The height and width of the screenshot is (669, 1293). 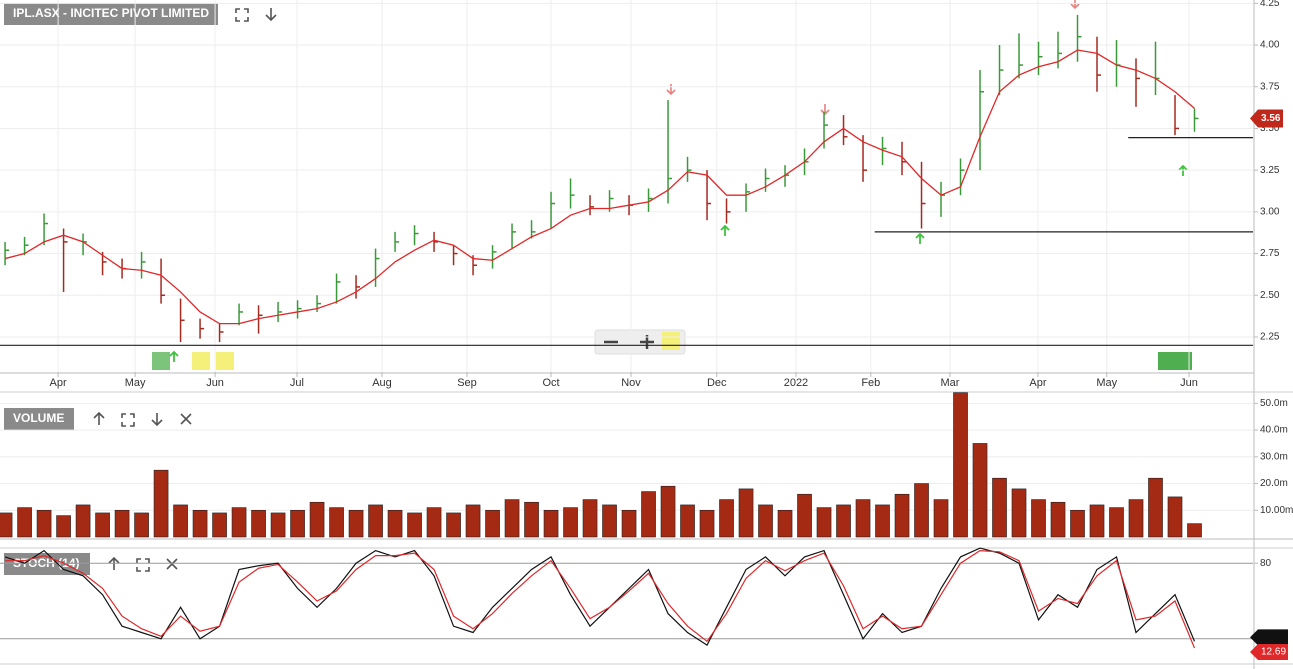 I want to click on sell-signal, so click(x=873, y=58).